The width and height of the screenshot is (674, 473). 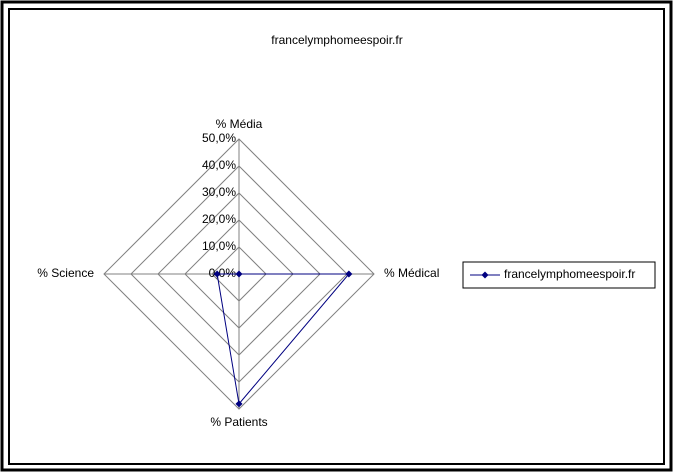 What do you see at coordinates (223, 273) in the screenshot?
I see `tick-label: 0,0%` at bounding box center [223, 273].